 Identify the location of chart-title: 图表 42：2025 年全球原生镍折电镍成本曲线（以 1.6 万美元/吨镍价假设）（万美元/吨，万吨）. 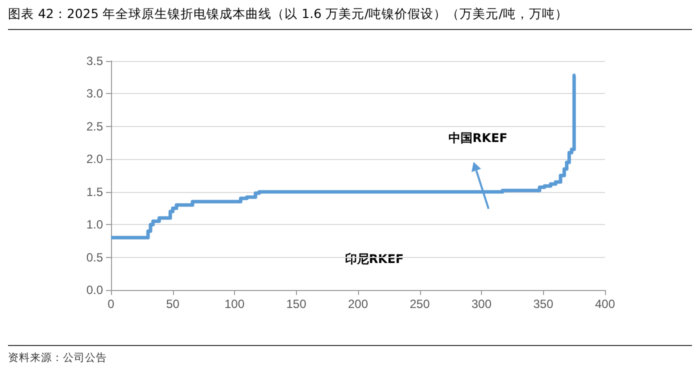
(350, 18).